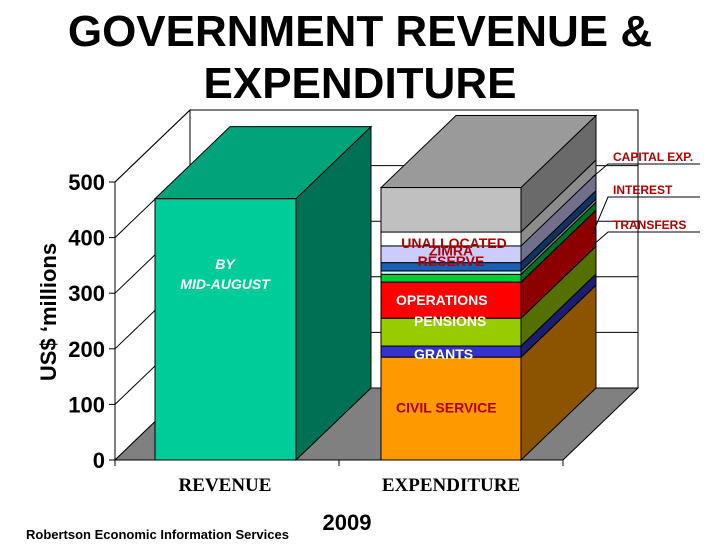 This screenshot has height=546, width=728. I want to click on expenditure-segment-grants, so click(488, 315).